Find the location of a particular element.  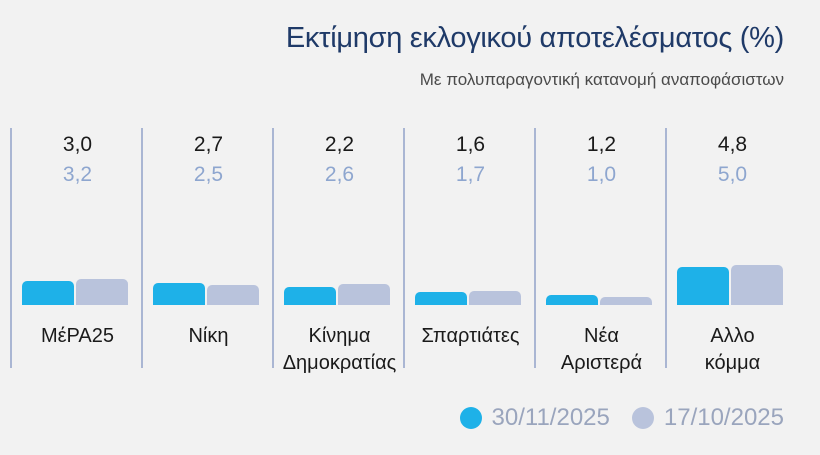

data-label-series-1: 3,0 is located at coordinates (77, 144).